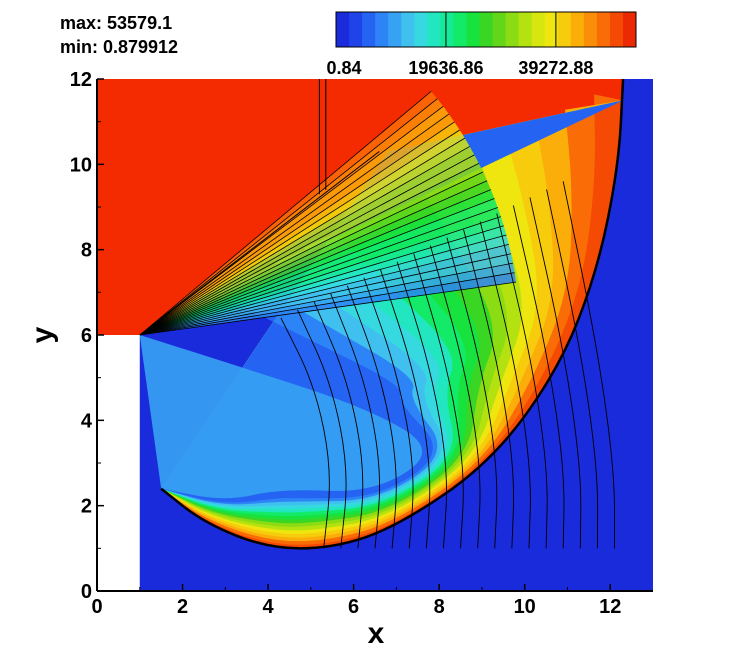 Image resolution: width=747 pixels, height=665 pixels. I want to click on y-tick-labels: 0 2 4 6 8 10 12, so click(81, 336).